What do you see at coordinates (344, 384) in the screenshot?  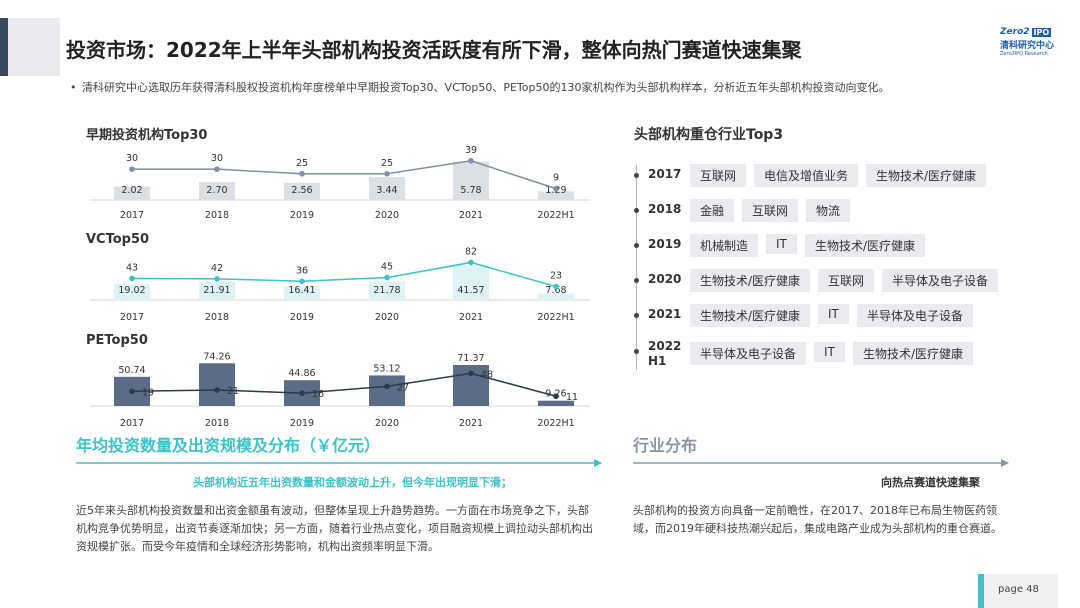 I see `series-line` at bounding box center [344, 384].